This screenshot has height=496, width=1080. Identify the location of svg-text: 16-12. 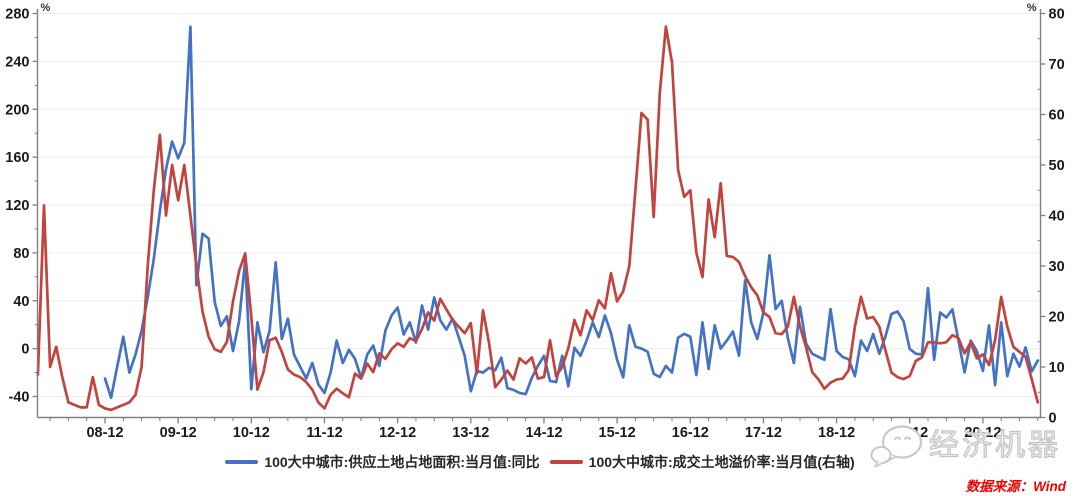
(690, 433).